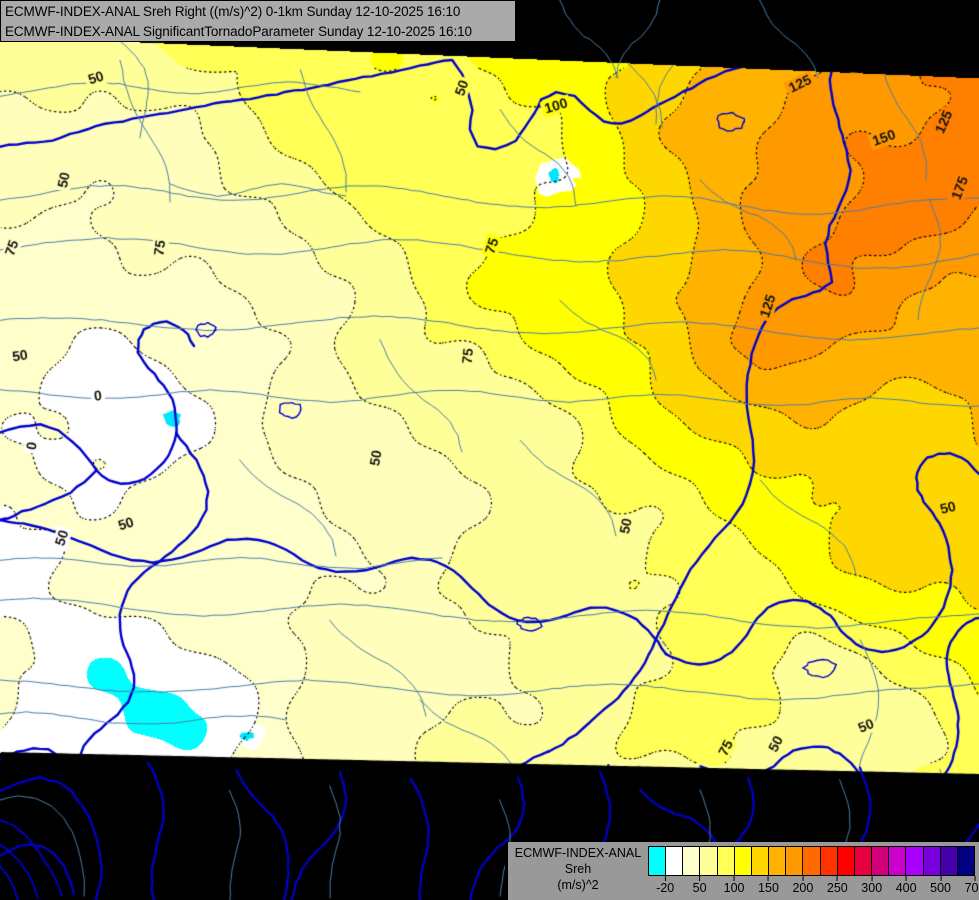 This screenshot has height=900, width=979. I want to click on legend-tick-500: 500, so click(940, 885).